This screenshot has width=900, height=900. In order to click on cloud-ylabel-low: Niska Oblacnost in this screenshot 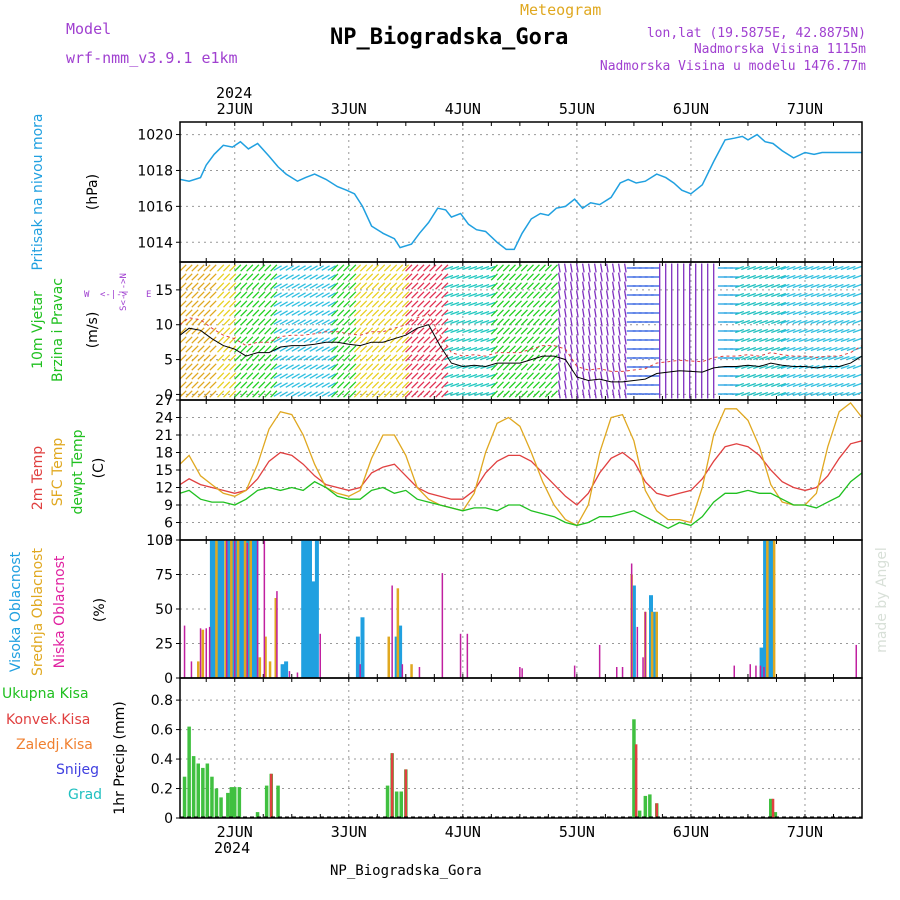, I will do `click(60, 611)`.